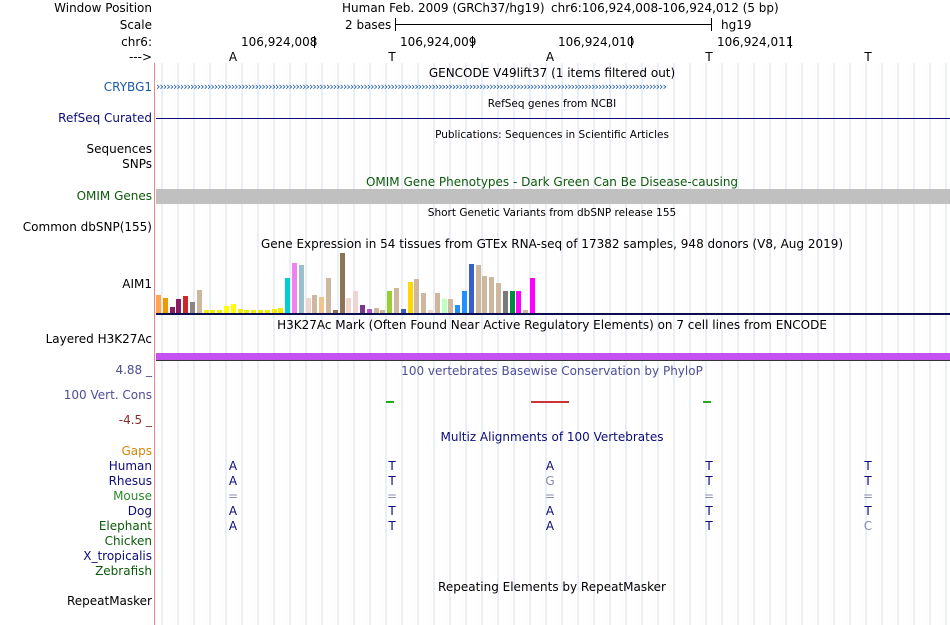 The height and width of the screenshot is (625, 950). What do you see at coordinates (154, 344) in the screenshot?
I see `label-column-divider` at bounding box center [154, 344].